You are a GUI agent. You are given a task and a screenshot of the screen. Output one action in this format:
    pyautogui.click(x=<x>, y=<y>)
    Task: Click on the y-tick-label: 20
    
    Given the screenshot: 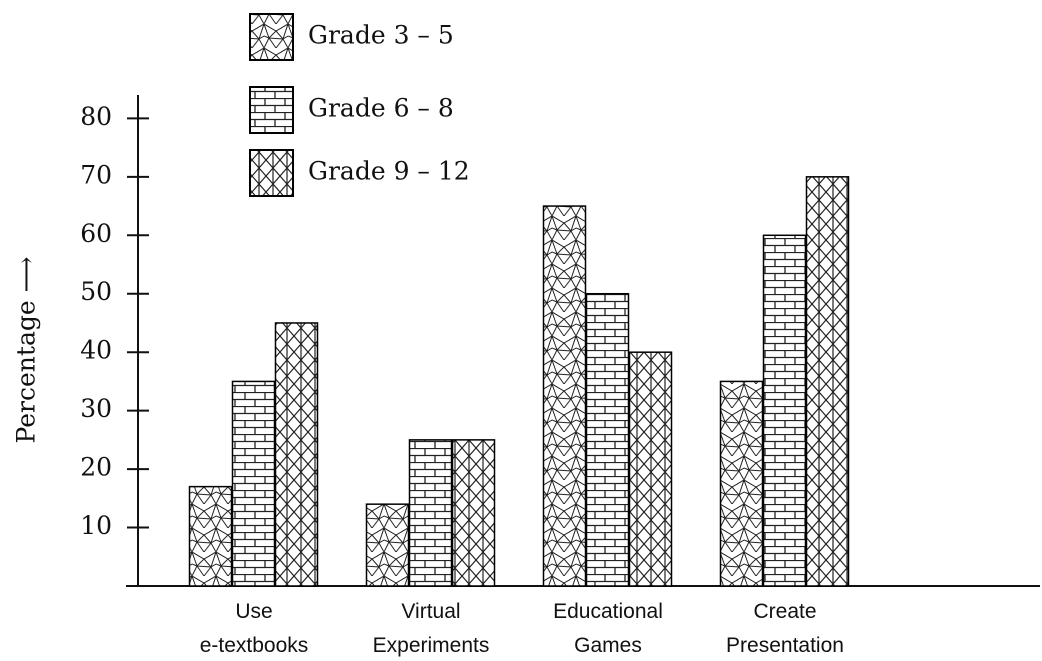 What is the action you would take?
    pyautogui.click(x=96, y=467)
    